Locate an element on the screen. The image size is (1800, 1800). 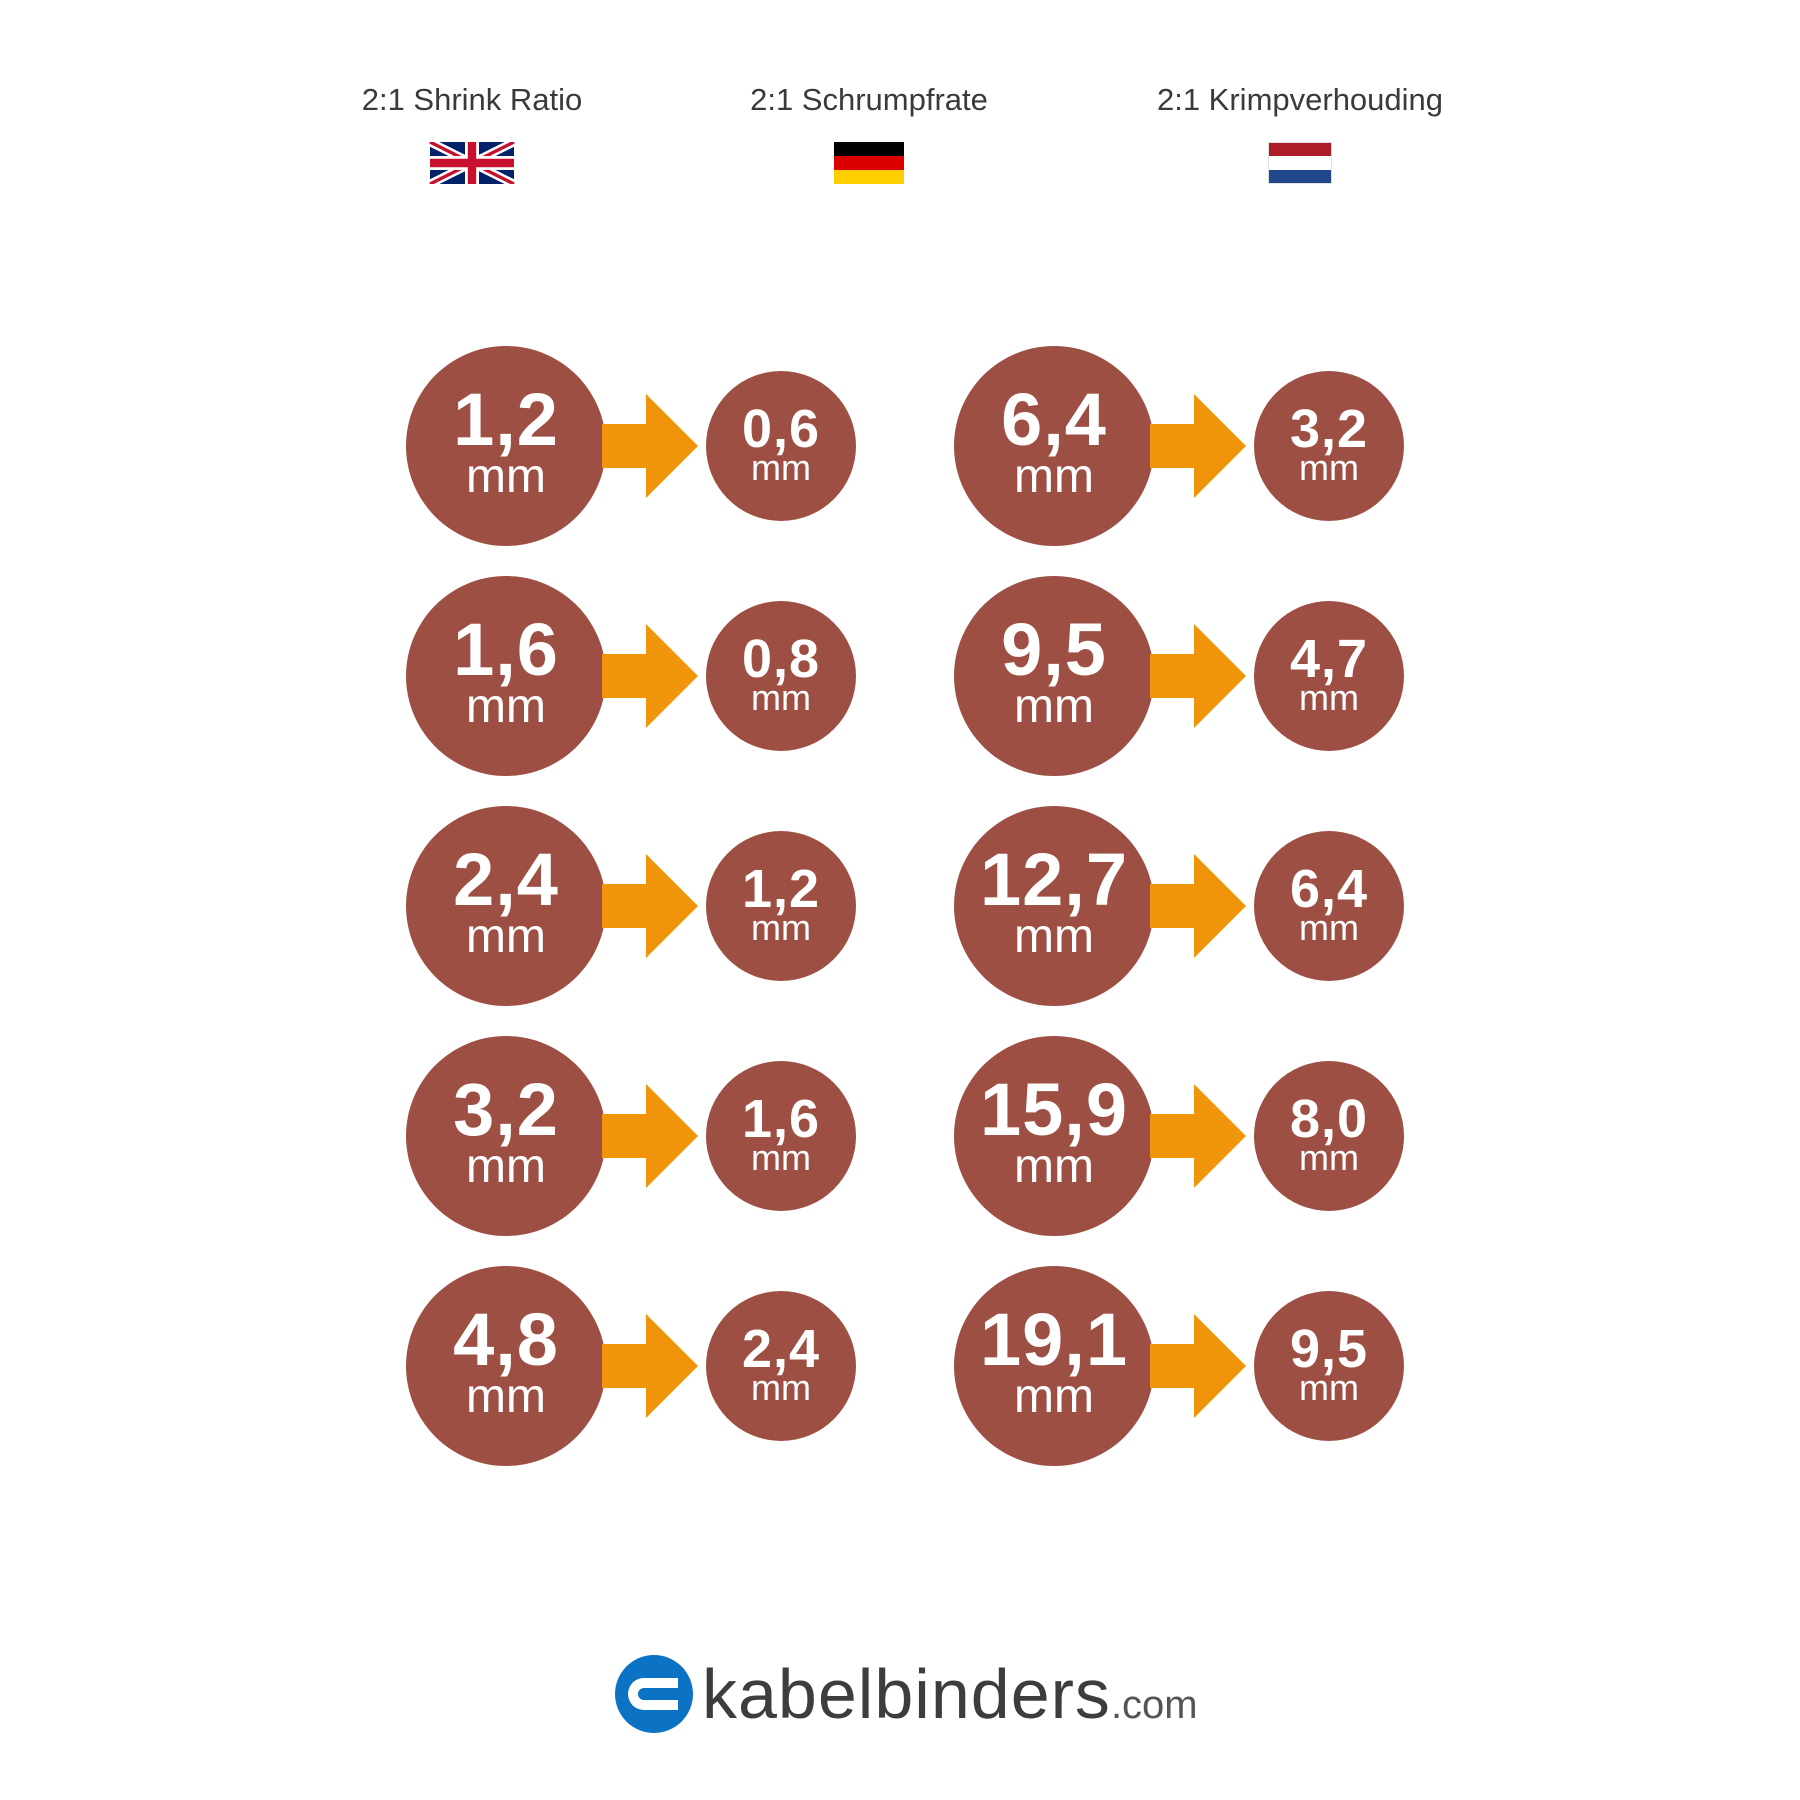
original-size-circle: 2,4 mm is located at coordinates (506, 906).